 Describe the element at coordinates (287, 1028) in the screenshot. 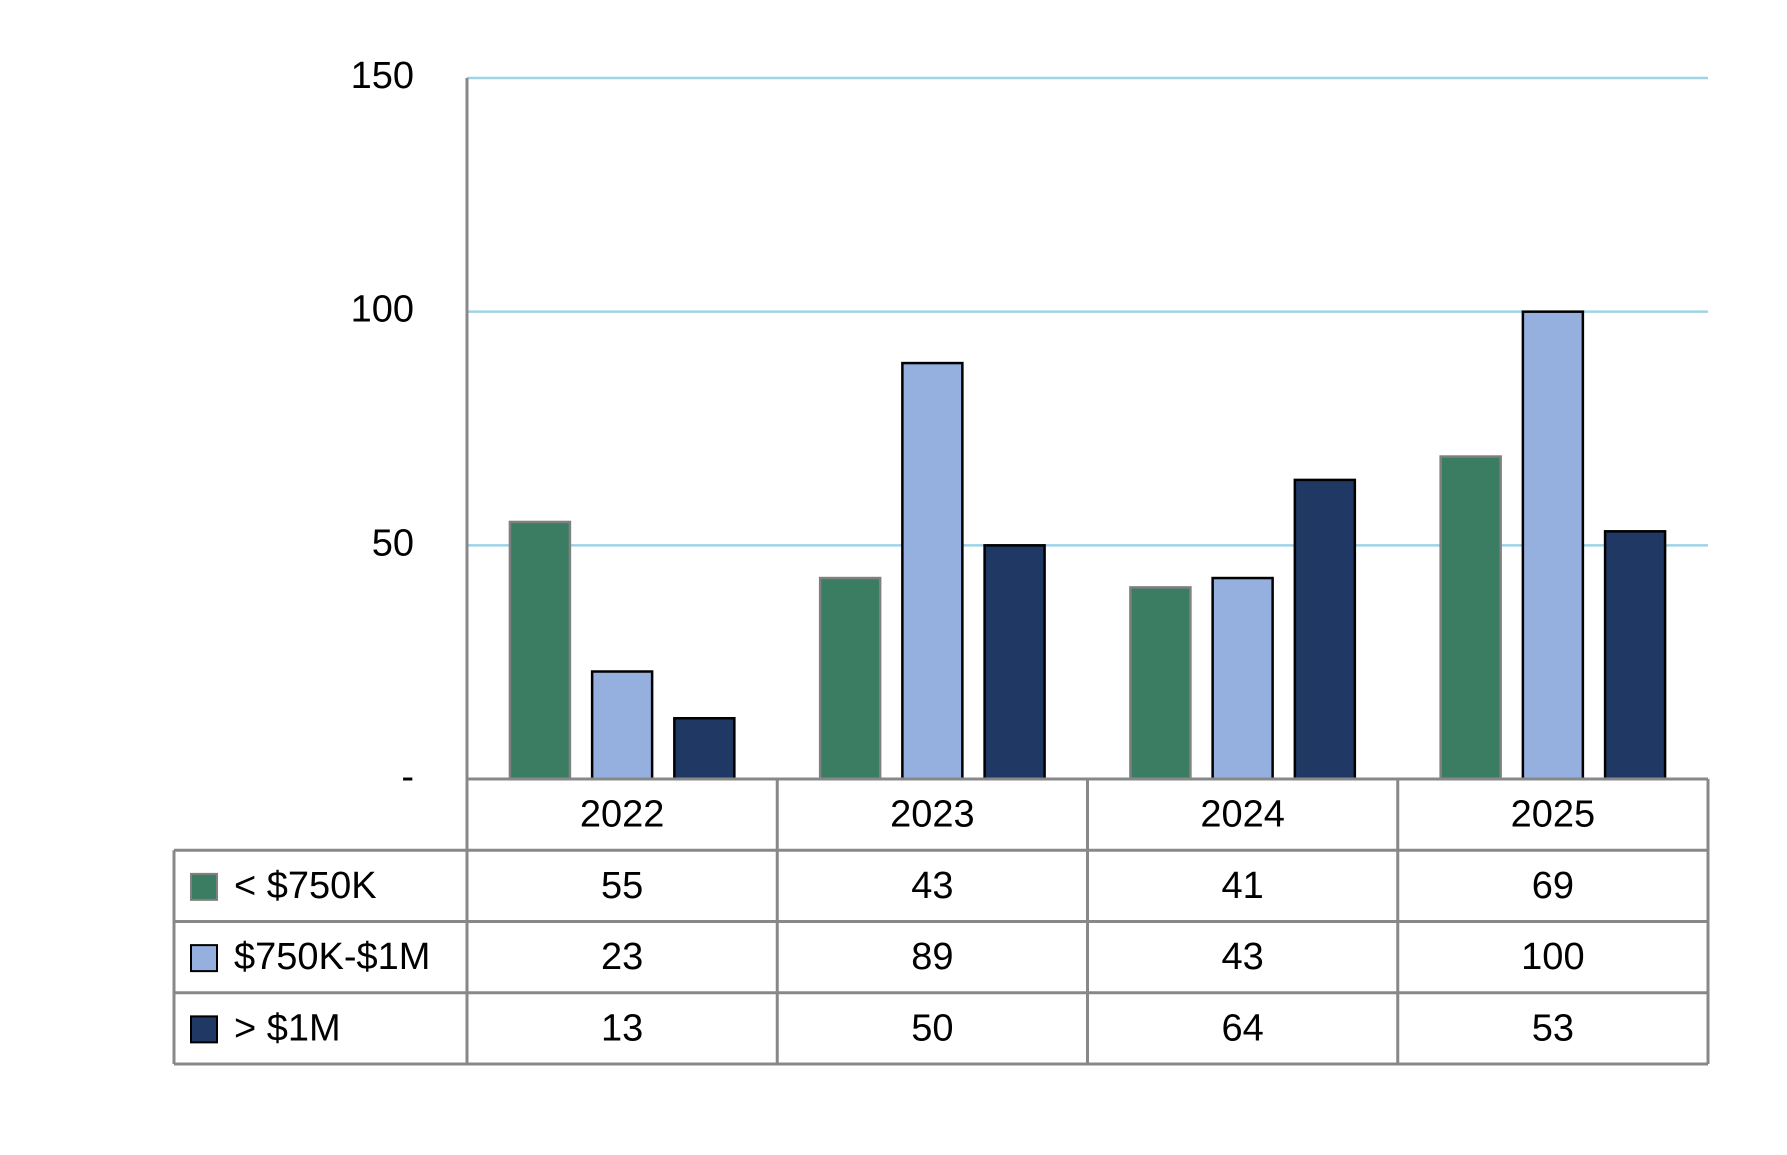

I see `legend-label: > $1M` at that location.